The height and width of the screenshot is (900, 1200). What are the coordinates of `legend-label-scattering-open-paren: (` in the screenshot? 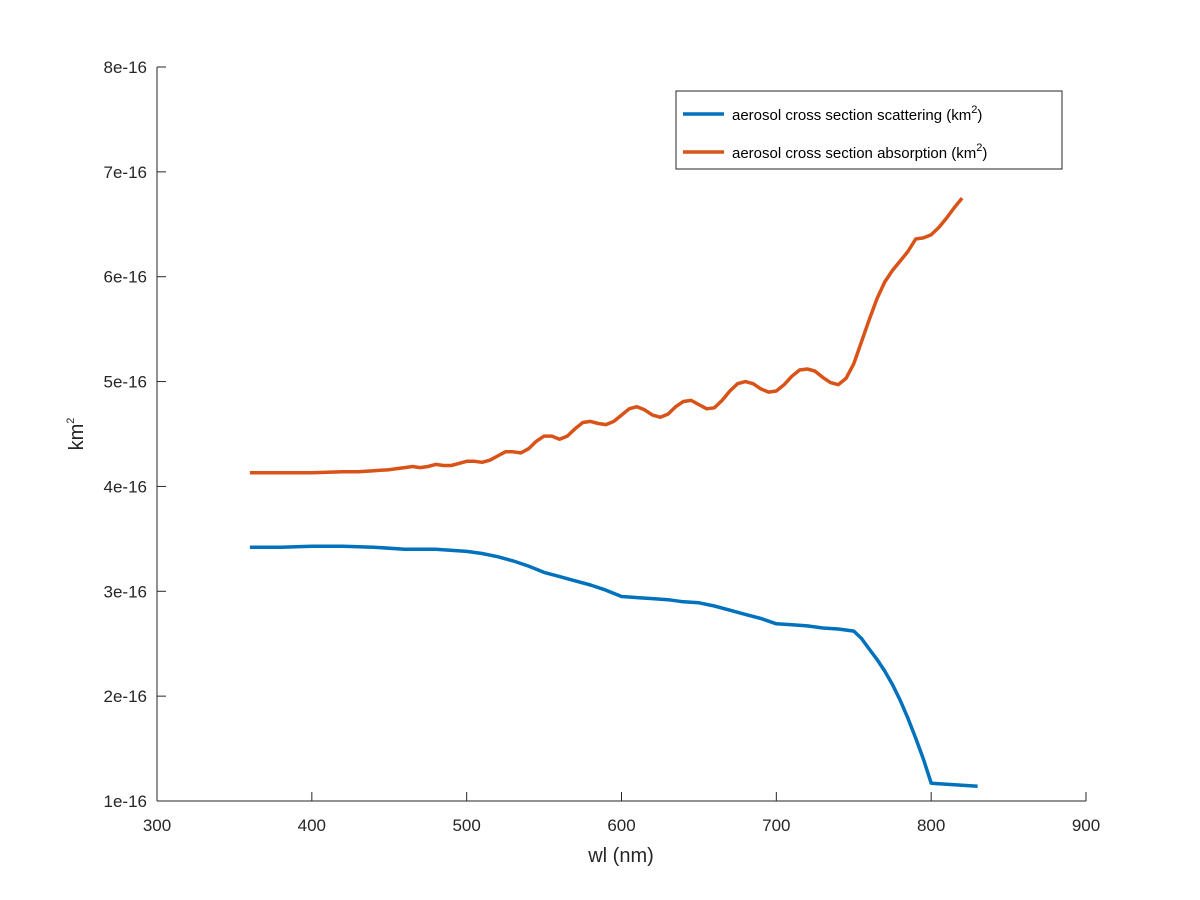 It's located at (946, 115).